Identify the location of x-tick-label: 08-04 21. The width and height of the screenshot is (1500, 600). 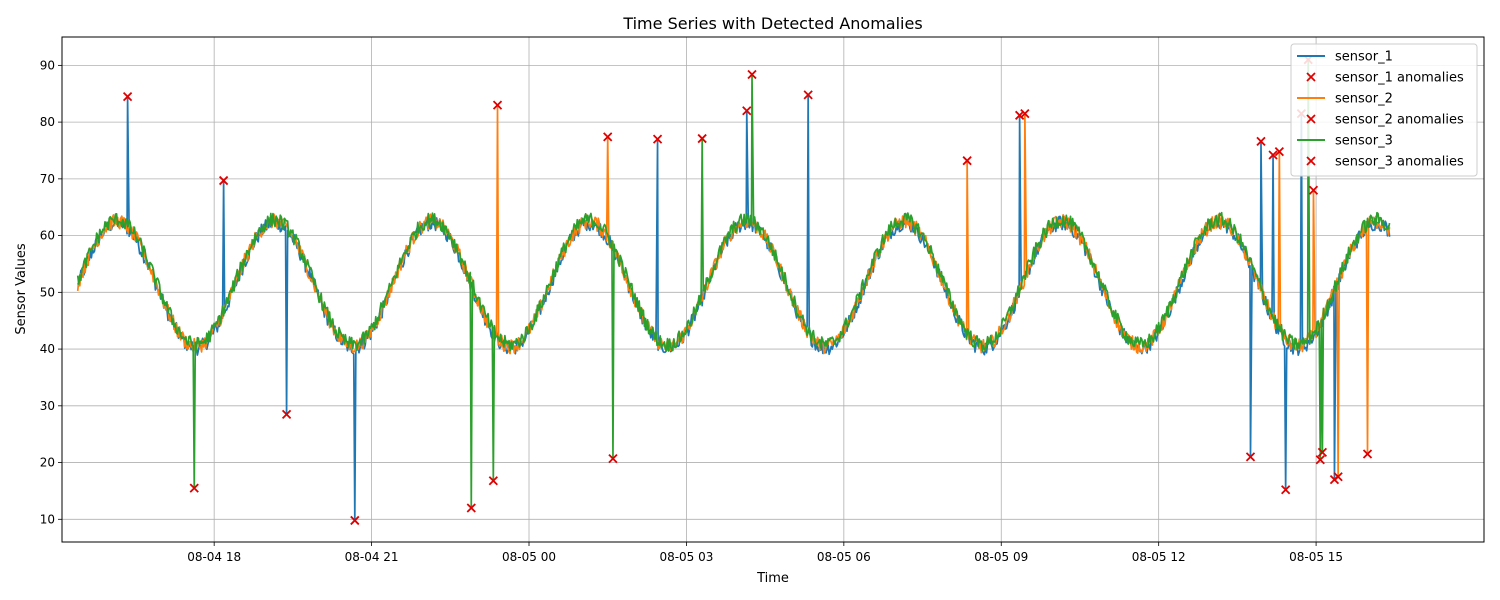
(372, 557).